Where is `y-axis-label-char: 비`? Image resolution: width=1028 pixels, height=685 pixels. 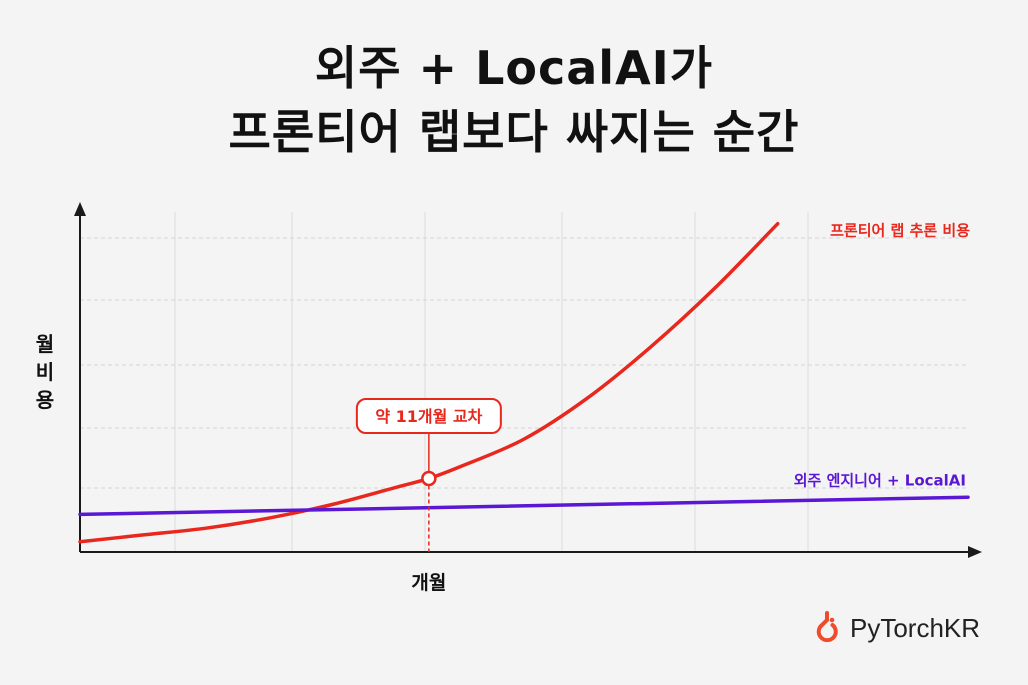
y-axis-label-char: 비 is located at coordinates (45, 372).